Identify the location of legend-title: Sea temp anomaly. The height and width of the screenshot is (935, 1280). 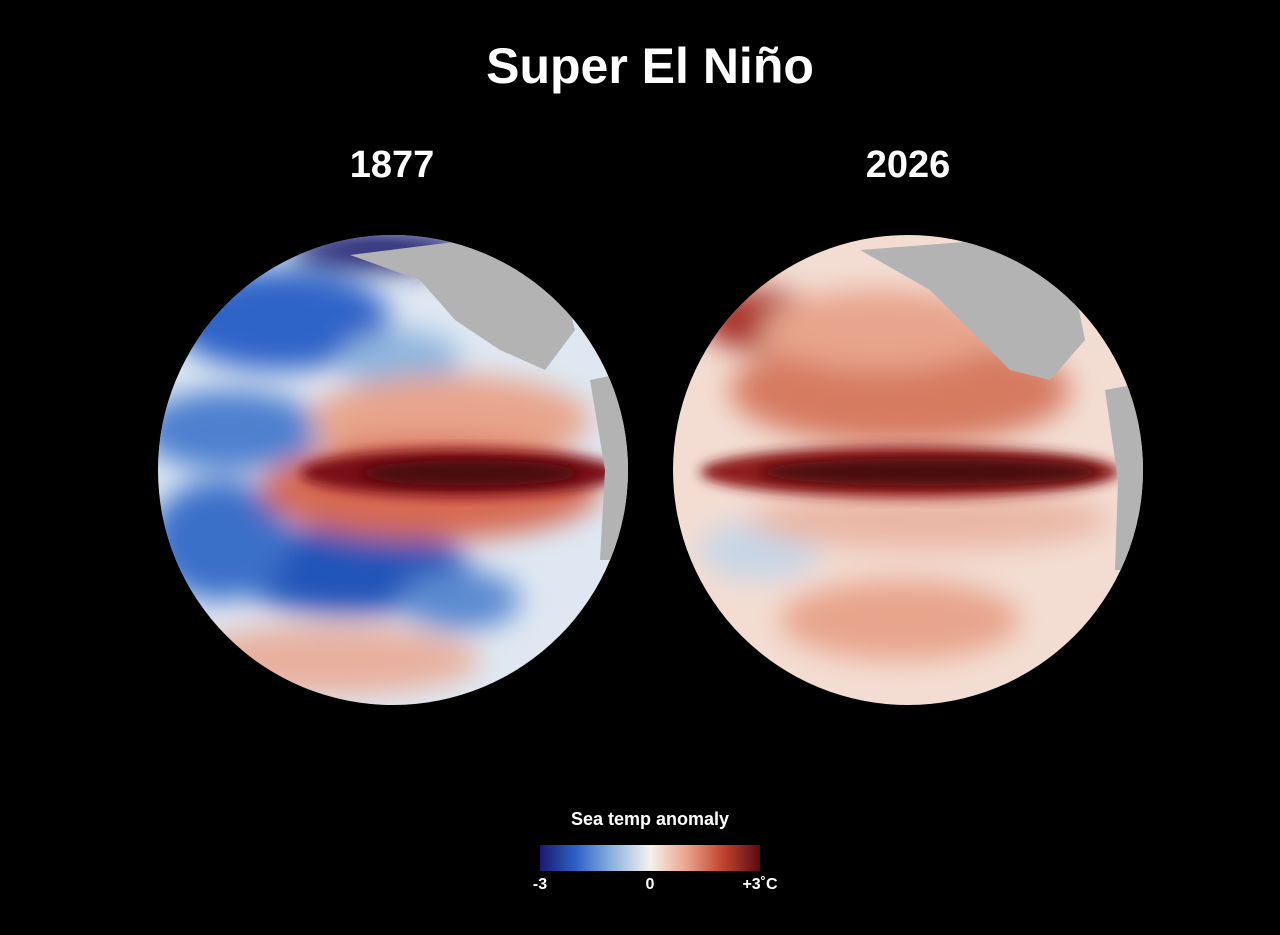
(650, 819).